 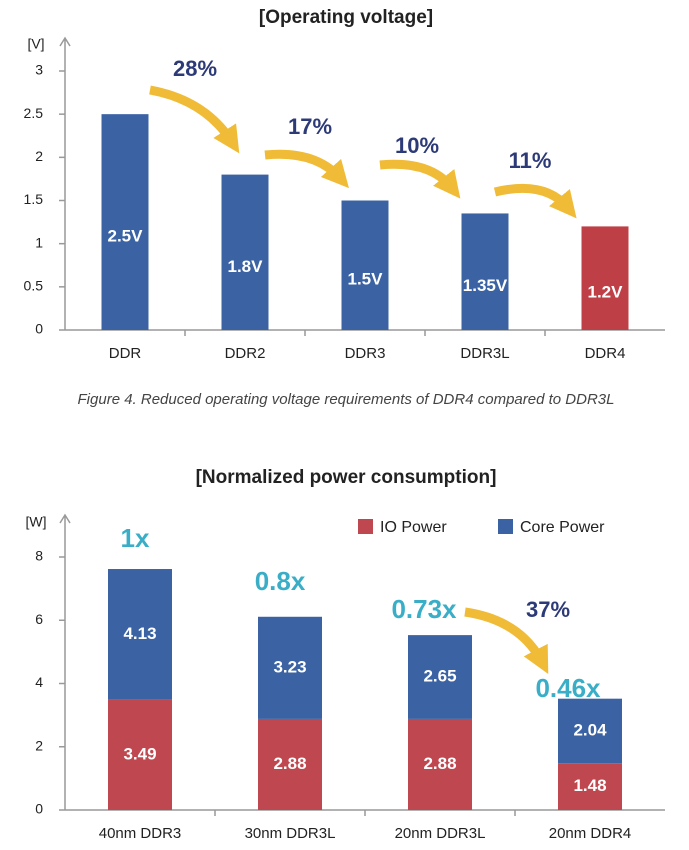 I want to click on value-label: 2.04, so click(x=590, y=729).